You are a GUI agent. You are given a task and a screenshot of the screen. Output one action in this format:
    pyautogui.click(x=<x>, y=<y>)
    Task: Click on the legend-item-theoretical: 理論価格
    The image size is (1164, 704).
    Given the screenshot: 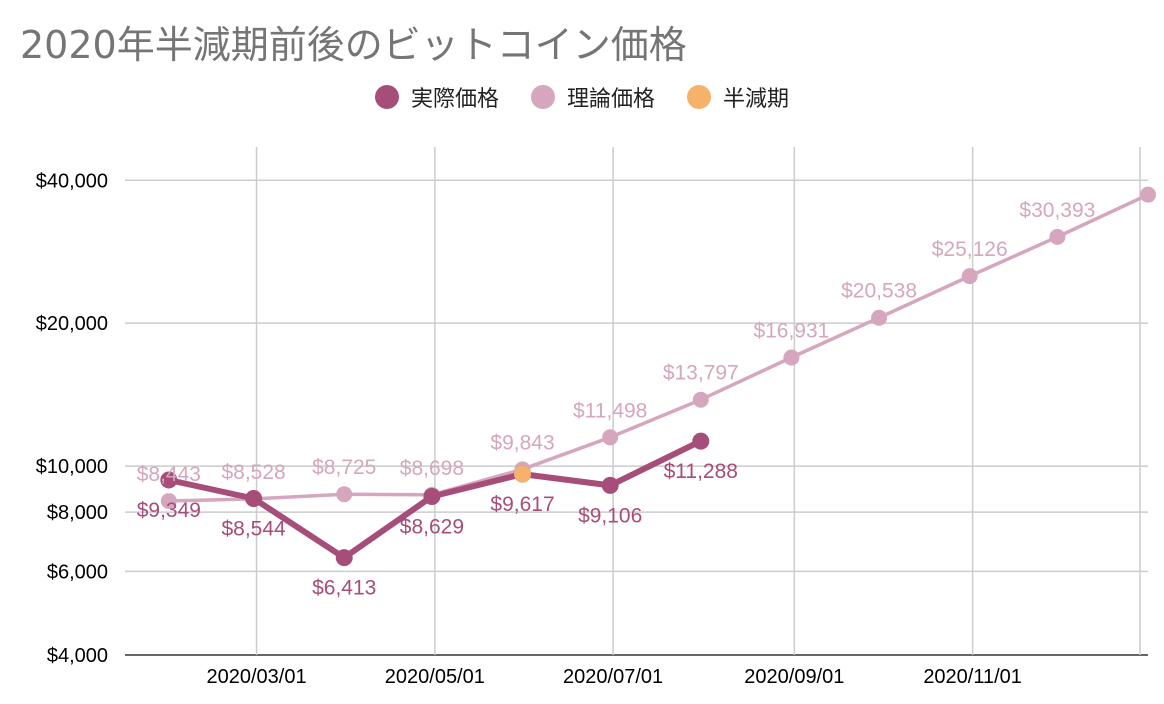 What is the action you would take?
    pyautogui.click(x=592, y=97)
    